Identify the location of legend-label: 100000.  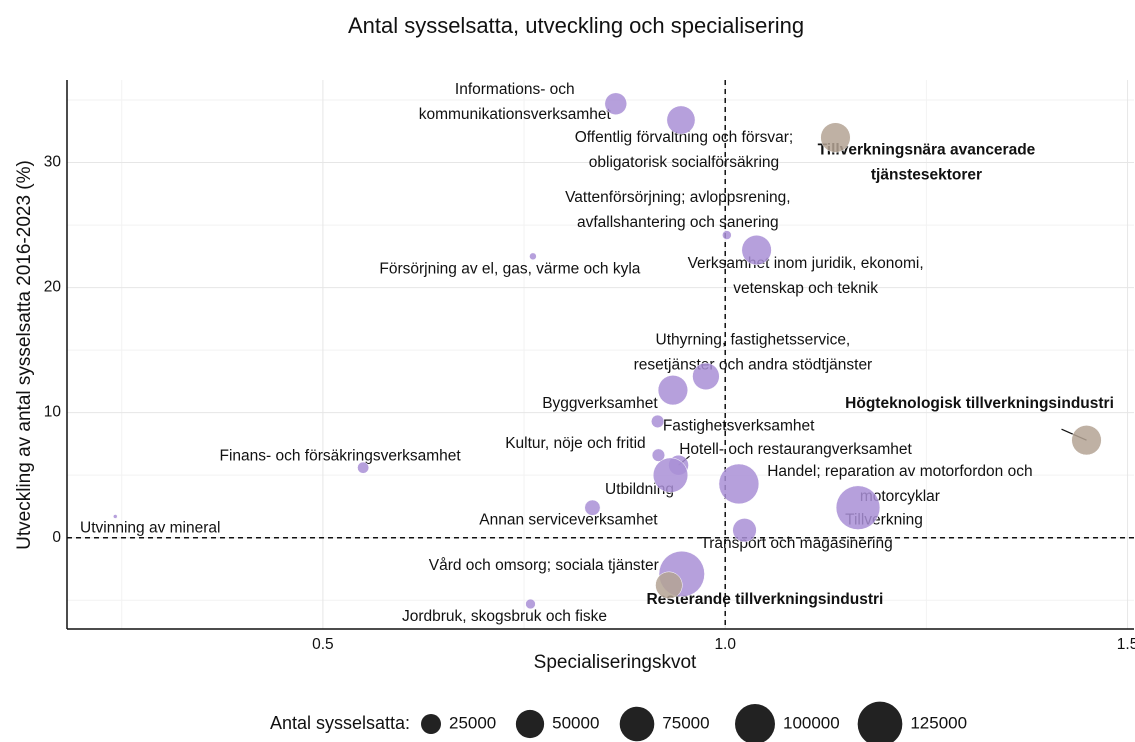
(811, 722).